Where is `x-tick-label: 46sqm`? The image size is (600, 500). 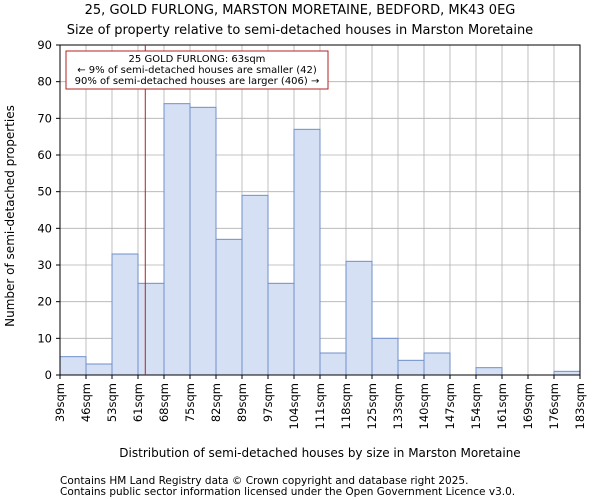 x-tick-label: 46sqm is located at coordinates (86, 402).